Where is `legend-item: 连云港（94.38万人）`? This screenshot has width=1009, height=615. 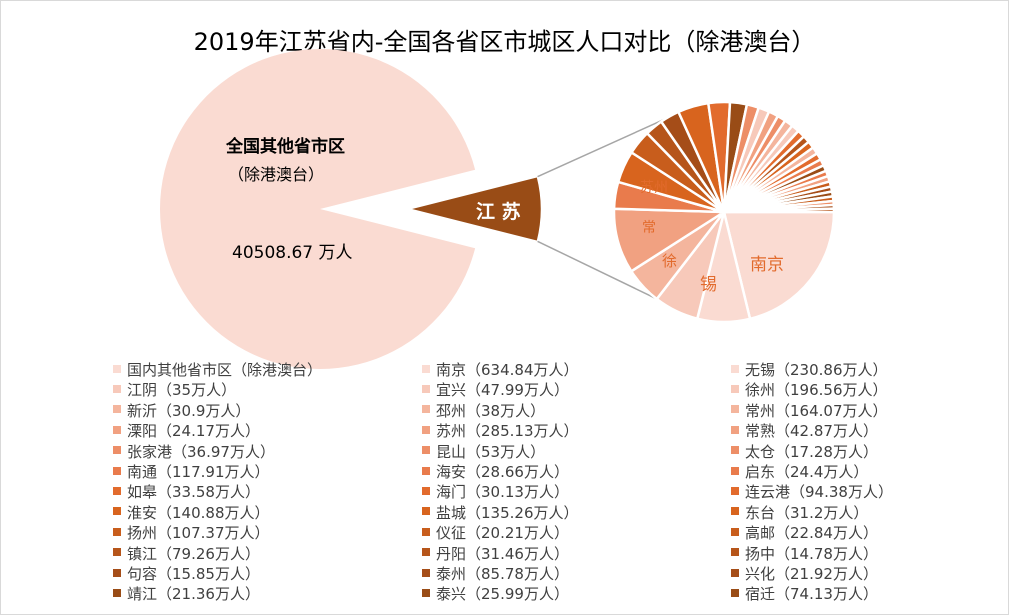
legend-item: 连云港（94.38万人） is located at coordinates (812, 492).